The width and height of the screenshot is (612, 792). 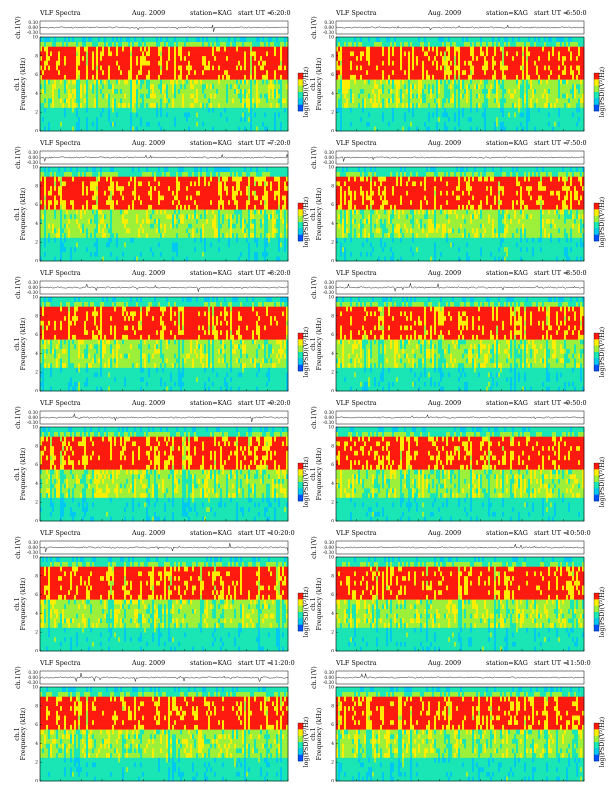 I want to click on panel-start-time: 8:50:0, so click(x=576, y=273).